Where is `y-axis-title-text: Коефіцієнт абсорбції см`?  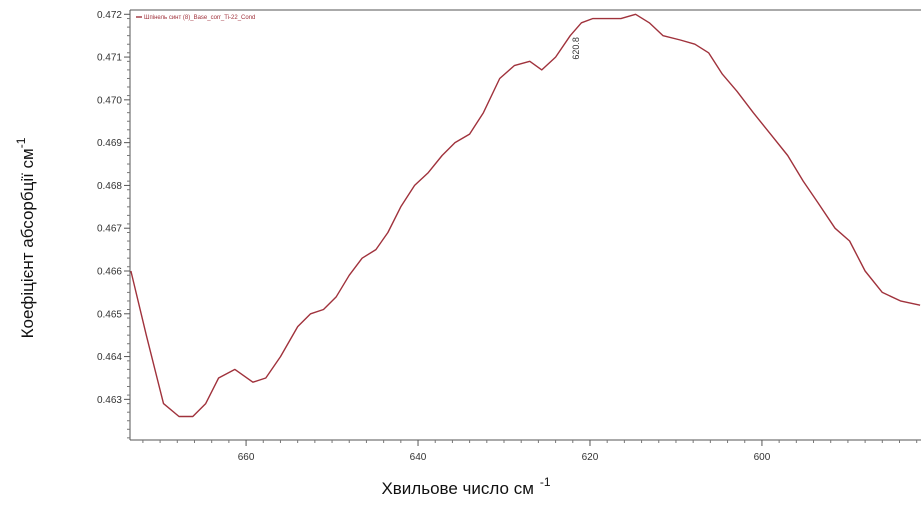
y-axis-title-text: Коефіцієнт абсорбції см is located at coordinates (27, 243).